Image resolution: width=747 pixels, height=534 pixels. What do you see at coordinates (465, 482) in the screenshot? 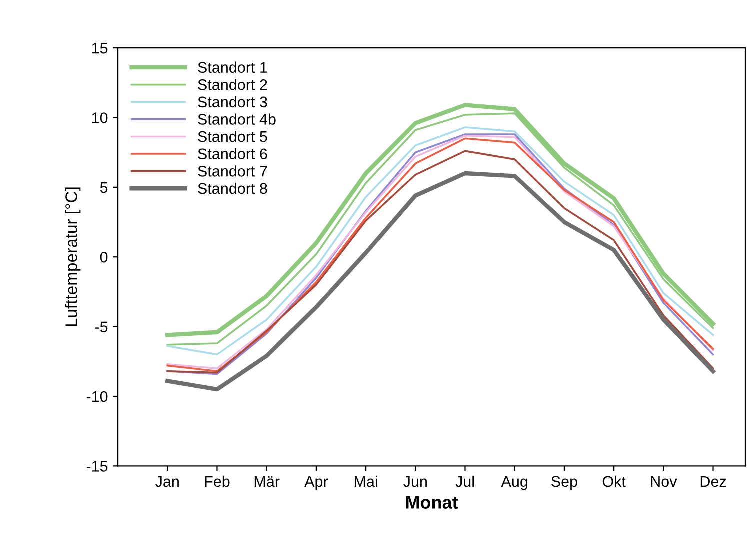
I see `x-tick-label: Jul` at bounding box center [465, 482].